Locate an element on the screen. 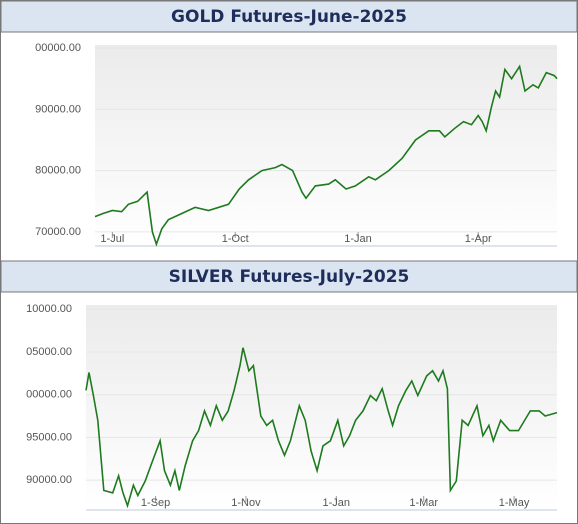 Image resolution: width=578 pixels, height=524 pixels. x-tick-label: 1-Nov is located at coordinates (246, 503).